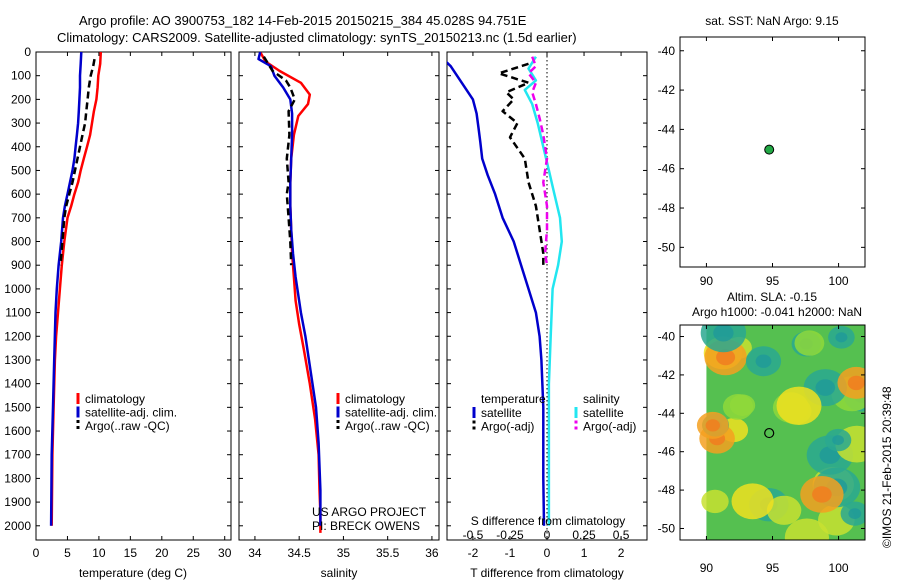 Image resolution: width=900 pixels, height=580 pixels. I want to click on xtick-label: 35, so click(344, 553).